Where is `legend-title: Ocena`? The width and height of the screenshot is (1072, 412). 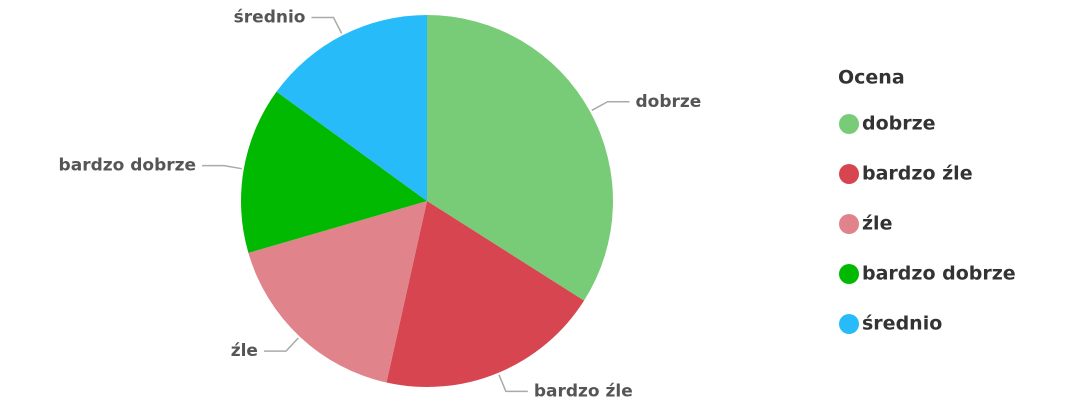 legend-title: Ocena is located at coordinates (871, 78).